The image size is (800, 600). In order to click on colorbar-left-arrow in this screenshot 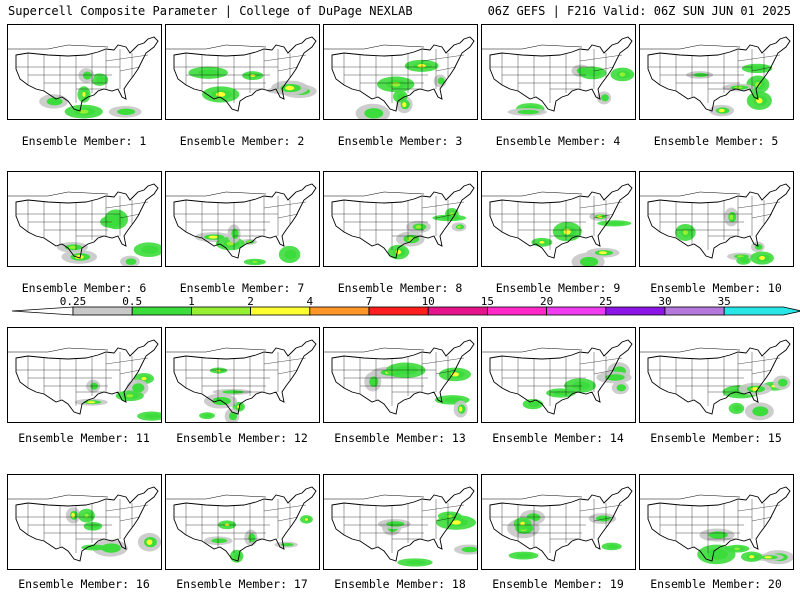, I will do `click(42, 311)`.